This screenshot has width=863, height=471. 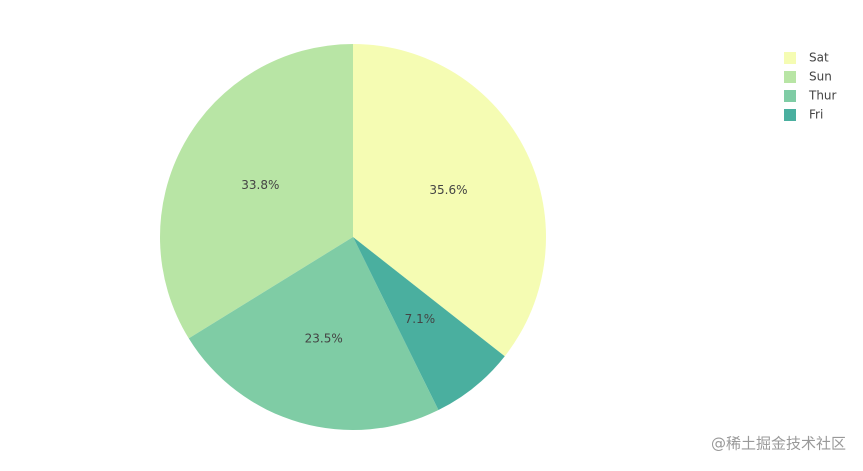 I want to click on legend-label: Sat, so click(x=819, y=58).